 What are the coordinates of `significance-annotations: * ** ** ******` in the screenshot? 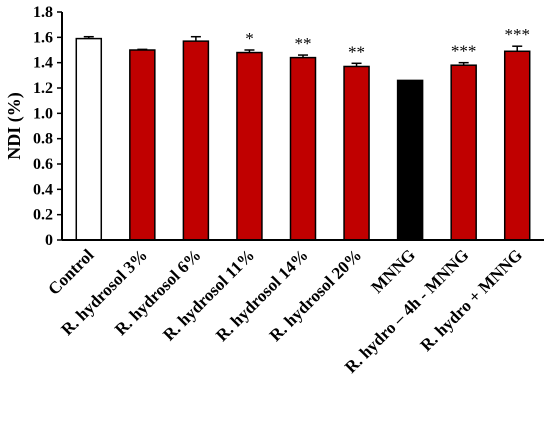 It's located at (387, 43).